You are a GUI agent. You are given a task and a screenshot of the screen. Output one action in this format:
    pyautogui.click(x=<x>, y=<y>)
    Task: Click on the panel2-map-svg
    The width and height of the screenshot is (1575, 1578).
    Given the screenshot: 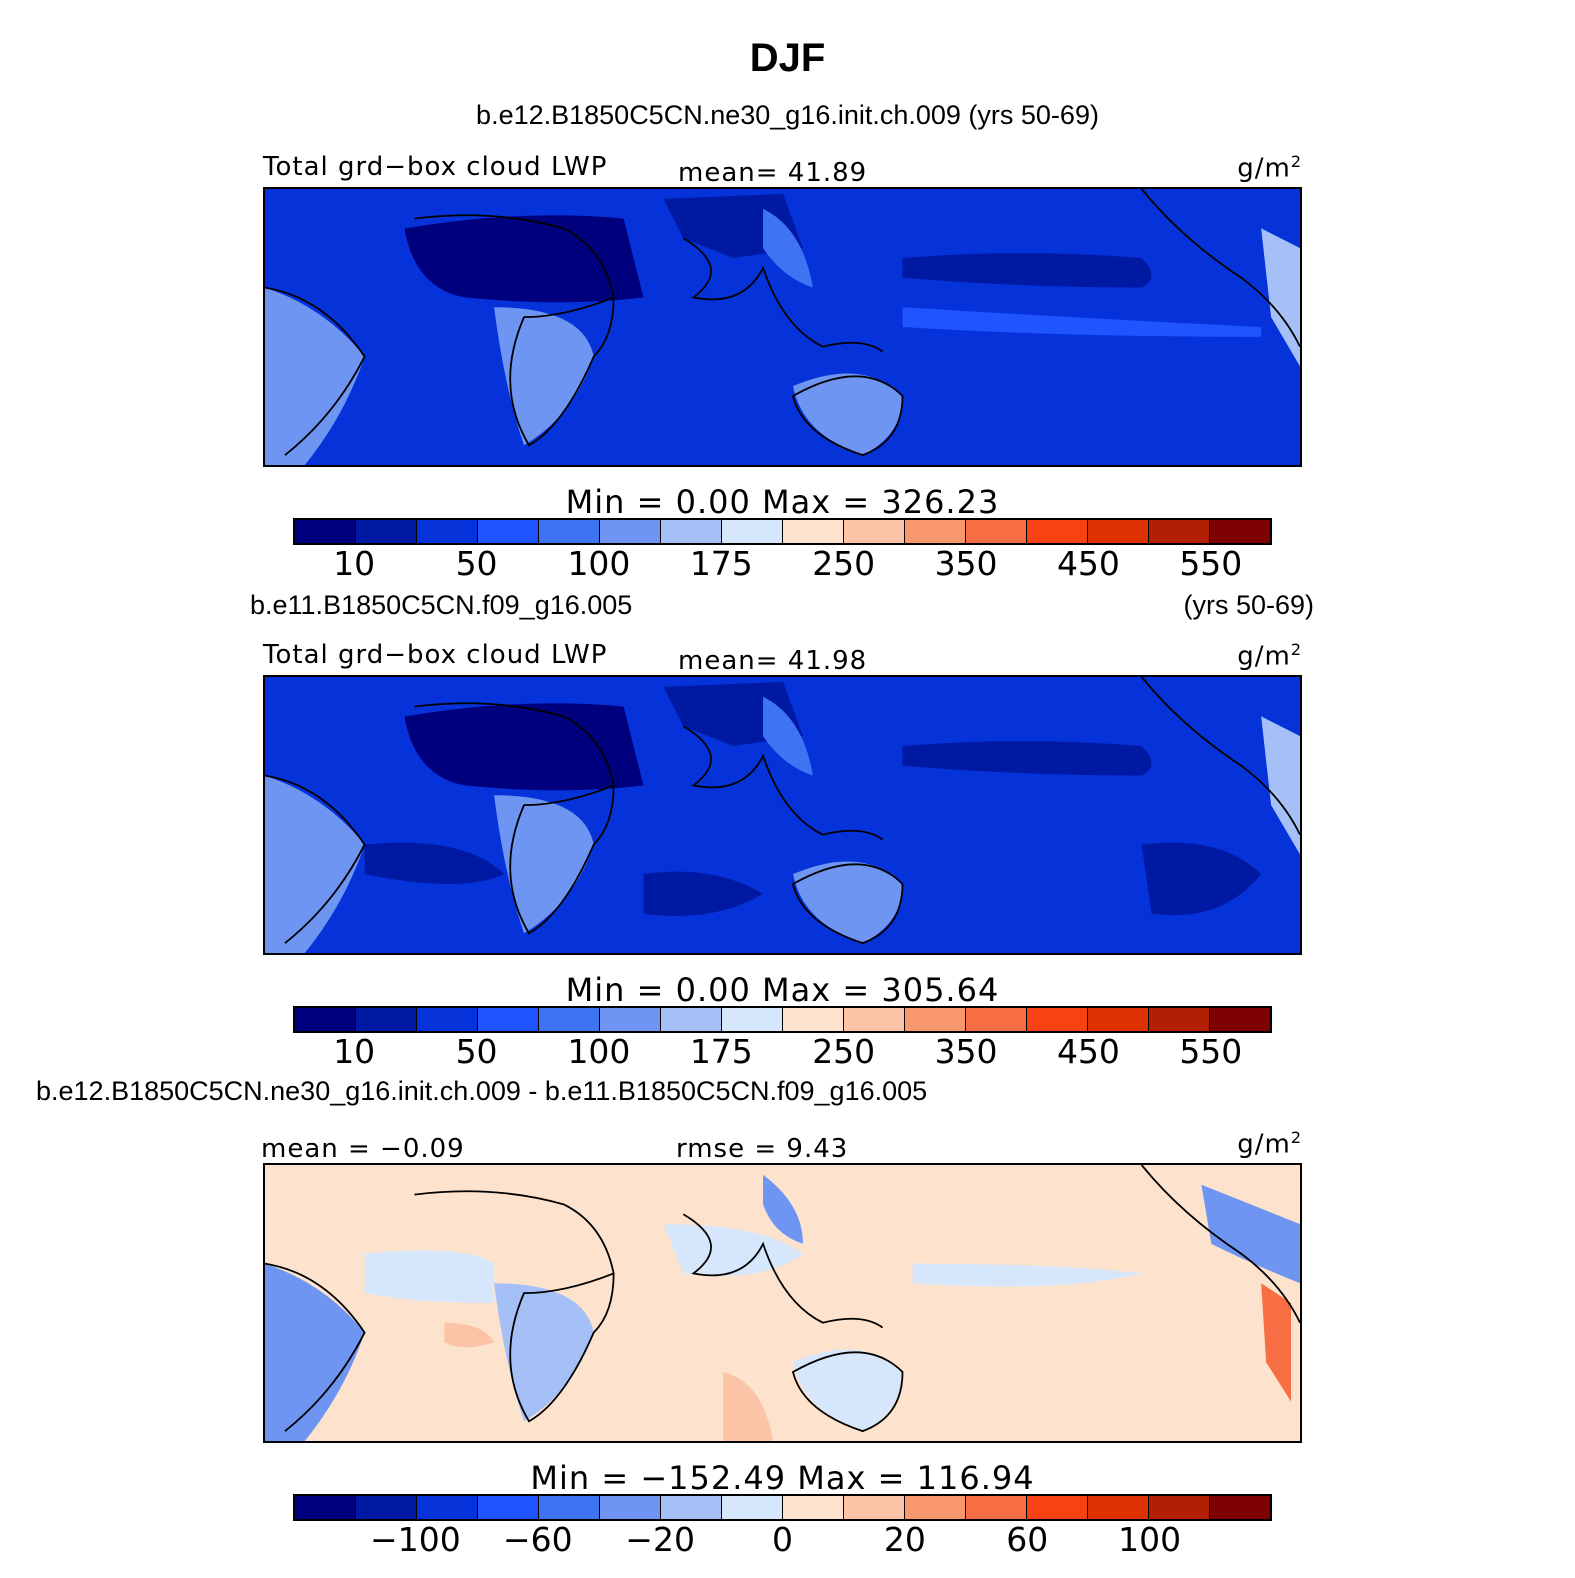 What is the action you would take?
    pyautogui.click(x=782, y=815)
    